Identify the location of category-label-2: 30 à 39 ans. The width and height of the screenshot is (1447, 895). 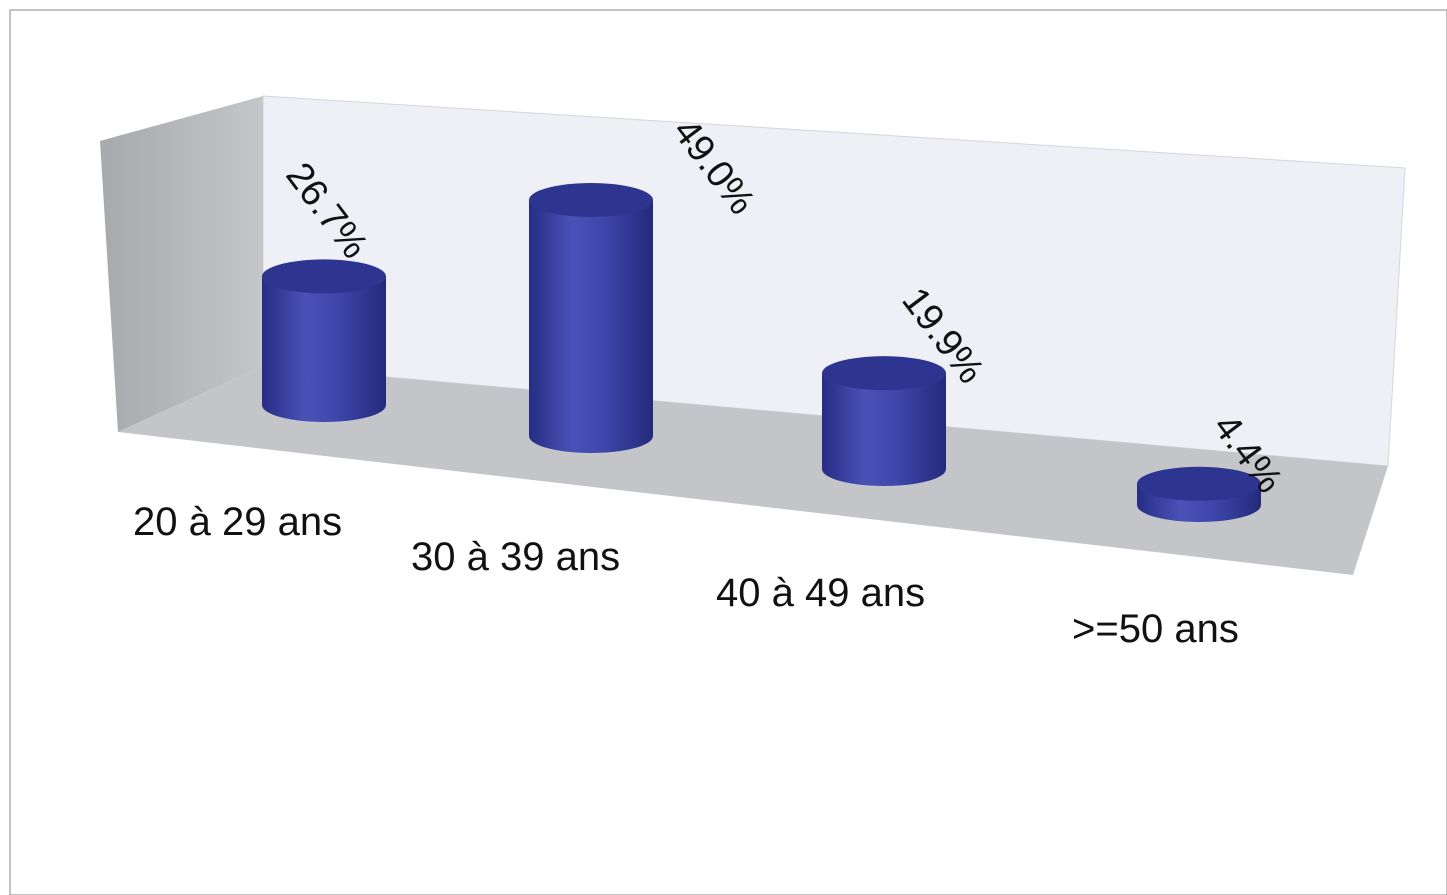
(515, 557).